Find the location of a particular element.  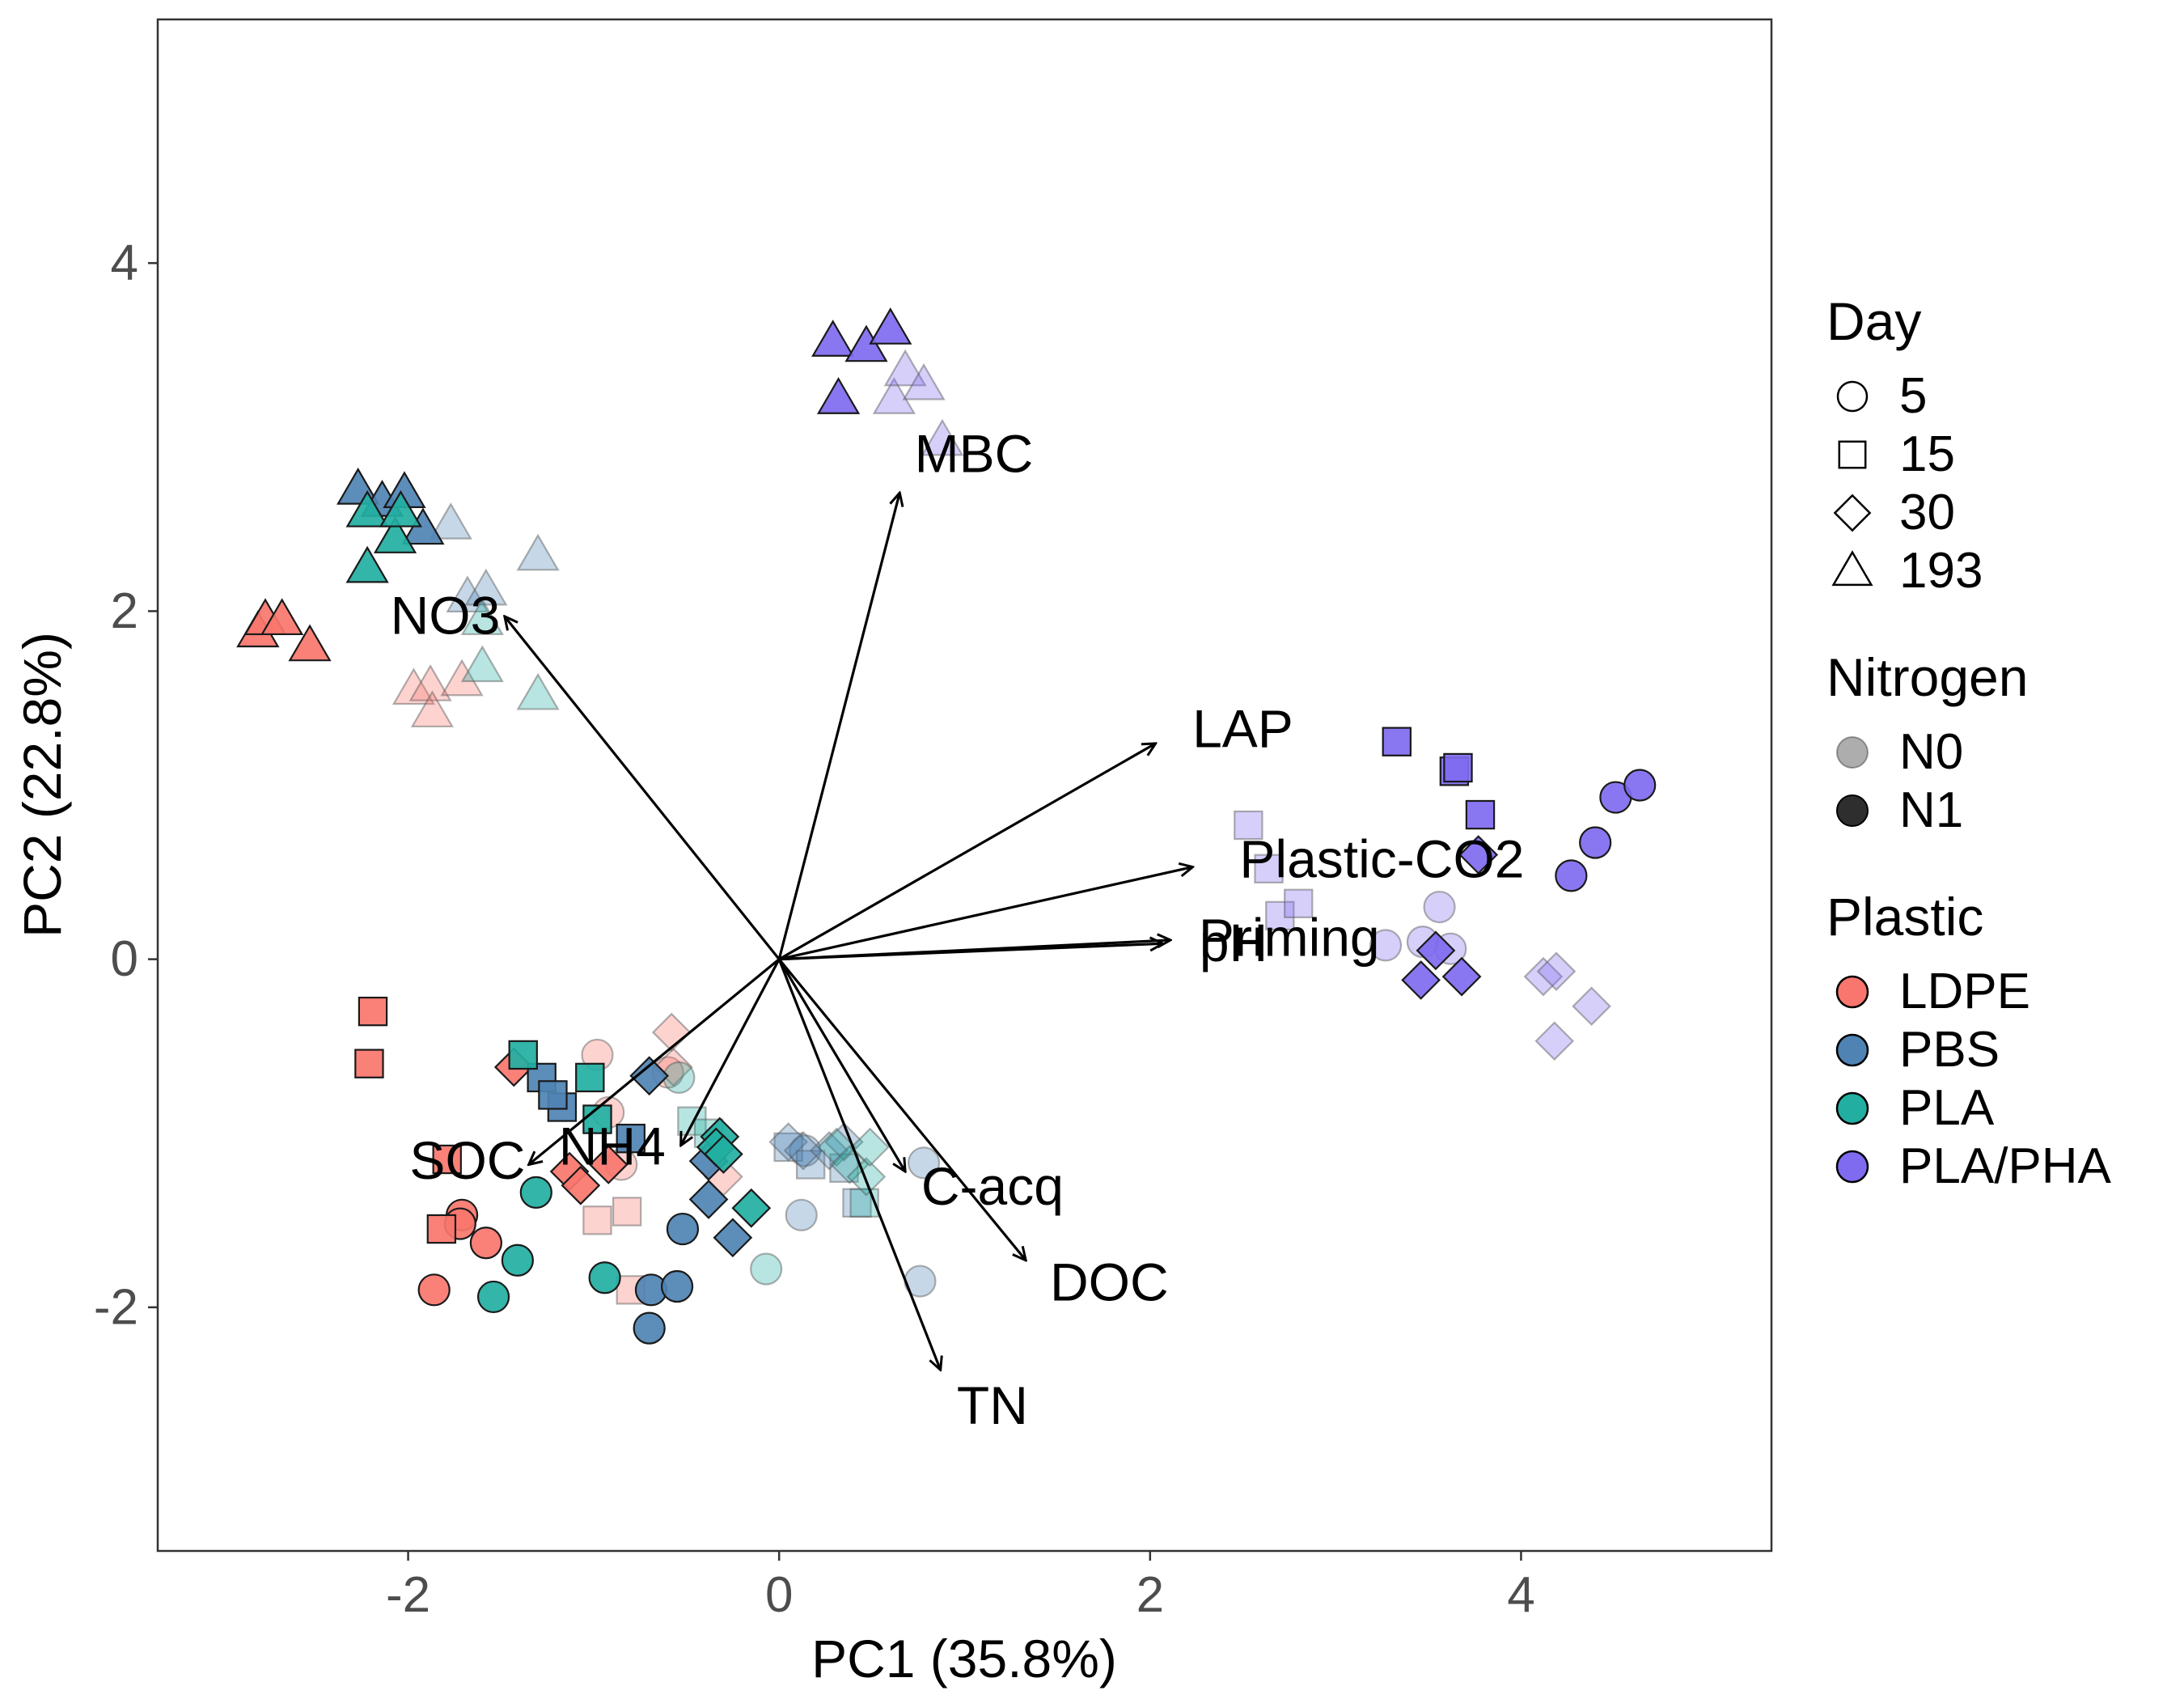

loading-arrow-nh4 is located at coordinates (731, 1052).